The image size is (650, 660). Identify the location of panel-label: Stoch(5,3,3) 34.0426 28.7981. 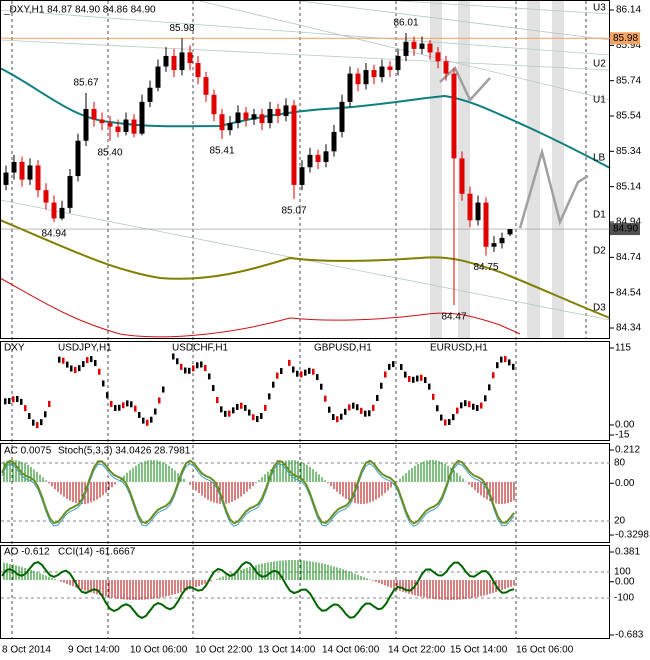
(124, 451).